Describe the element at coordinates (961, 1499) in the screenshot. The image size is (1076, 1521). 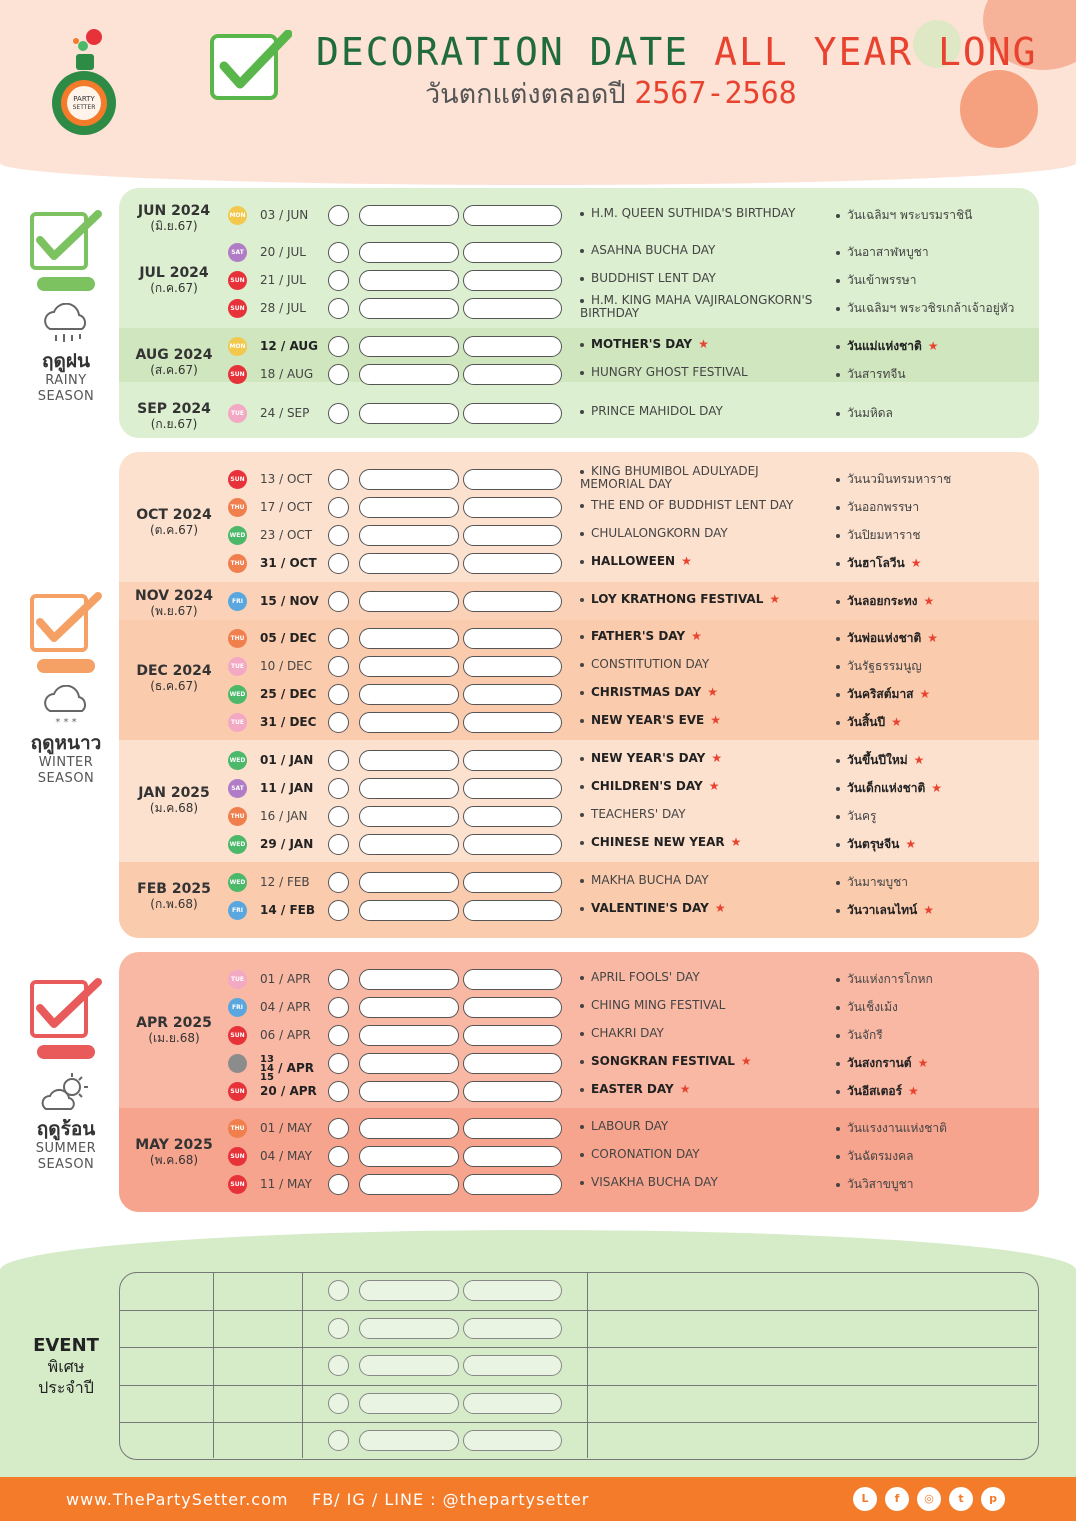
I see `twitter-icon: t` at that location.